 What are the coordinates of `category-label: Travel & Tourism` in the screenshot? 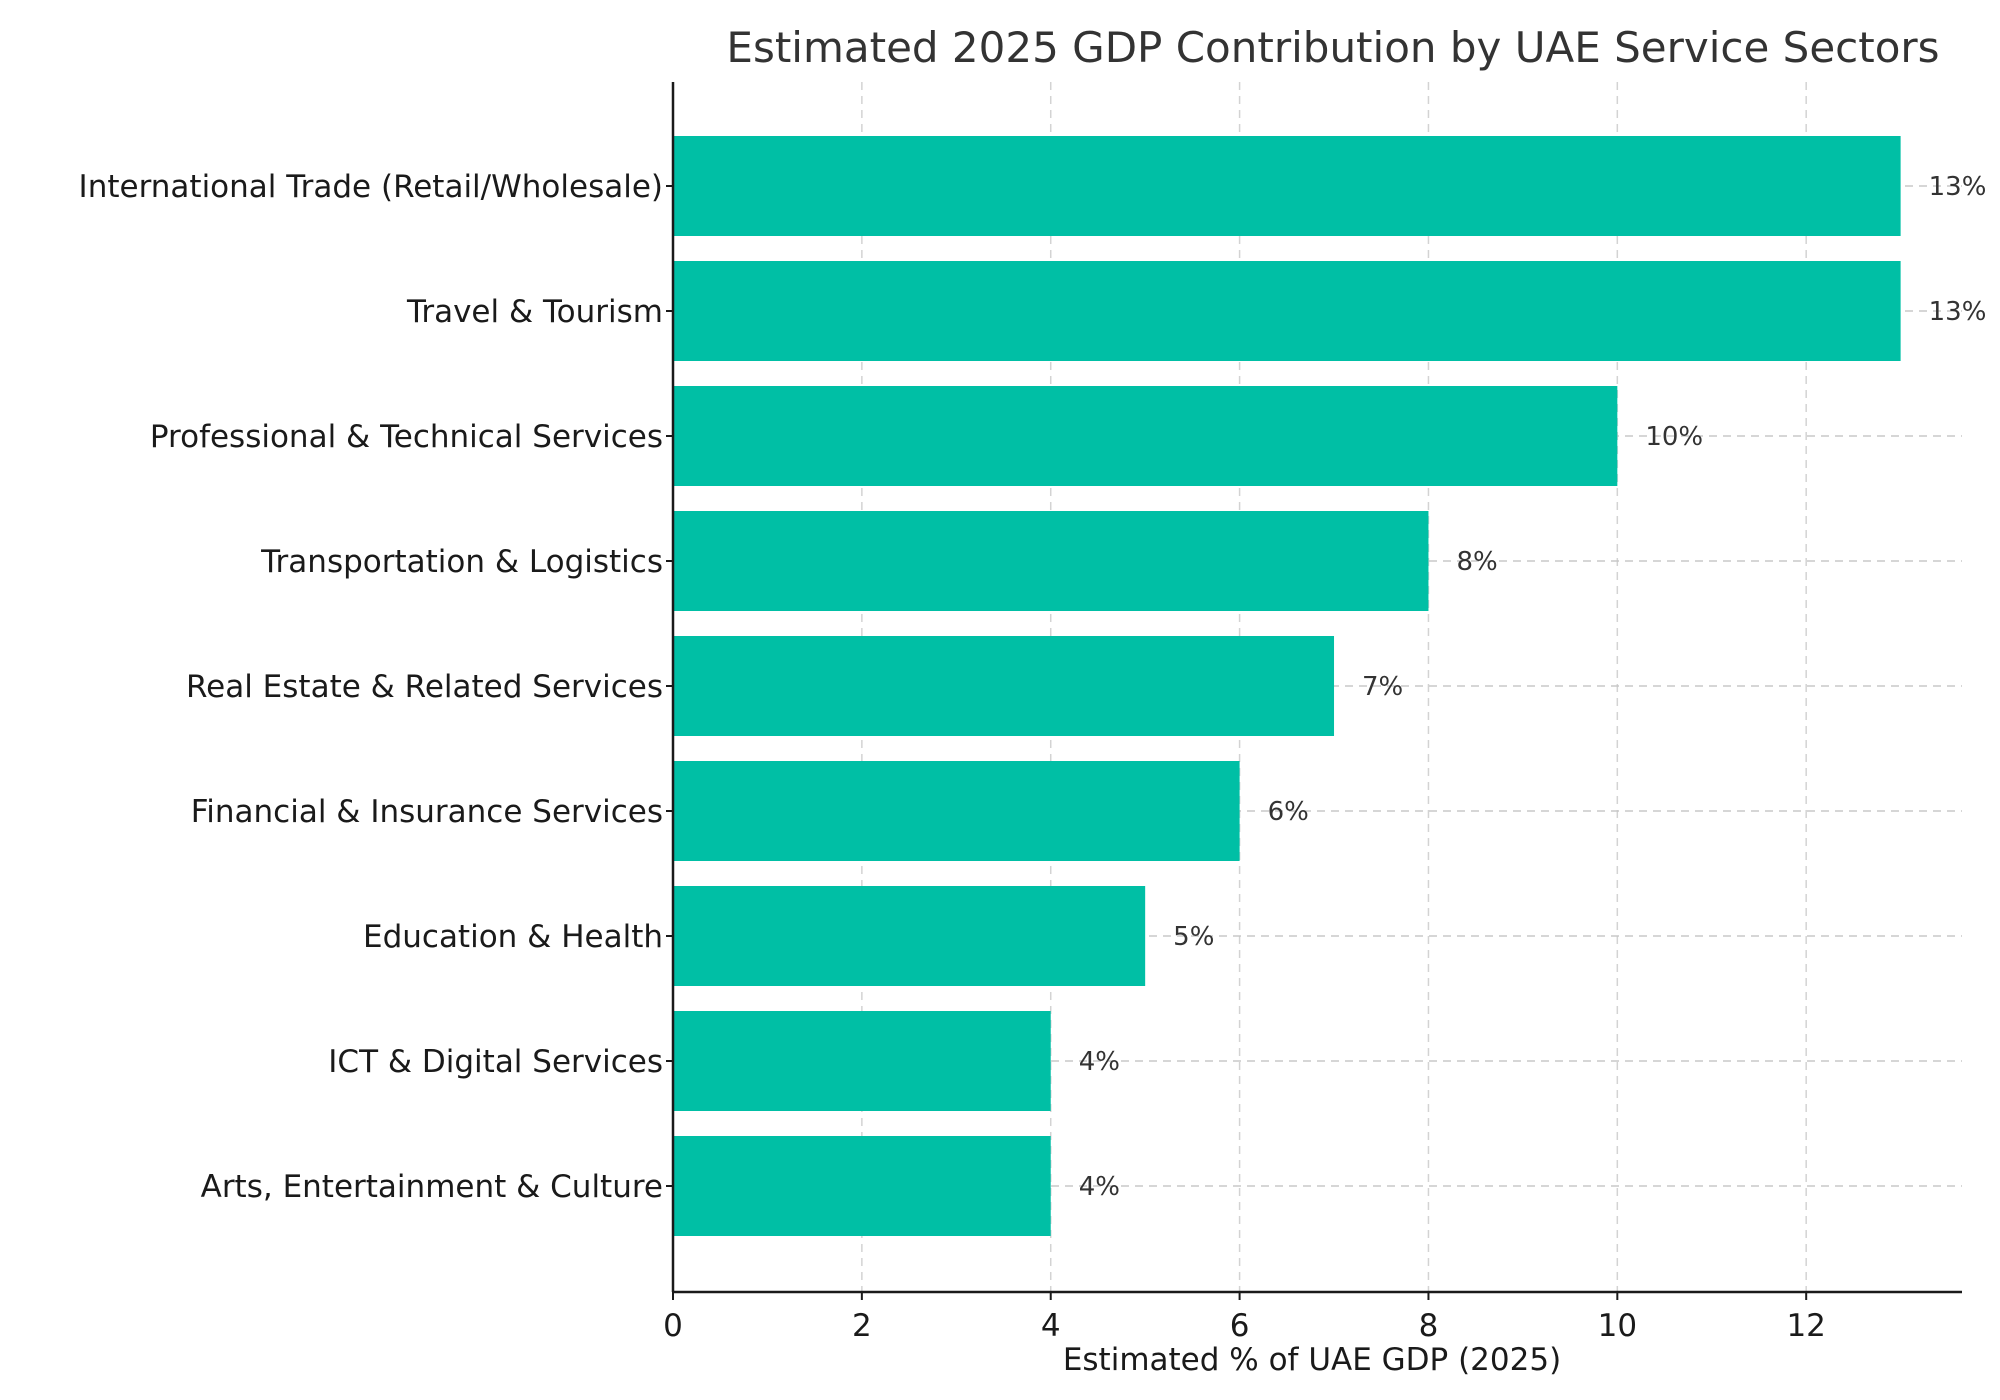 It's located at (534, 312).